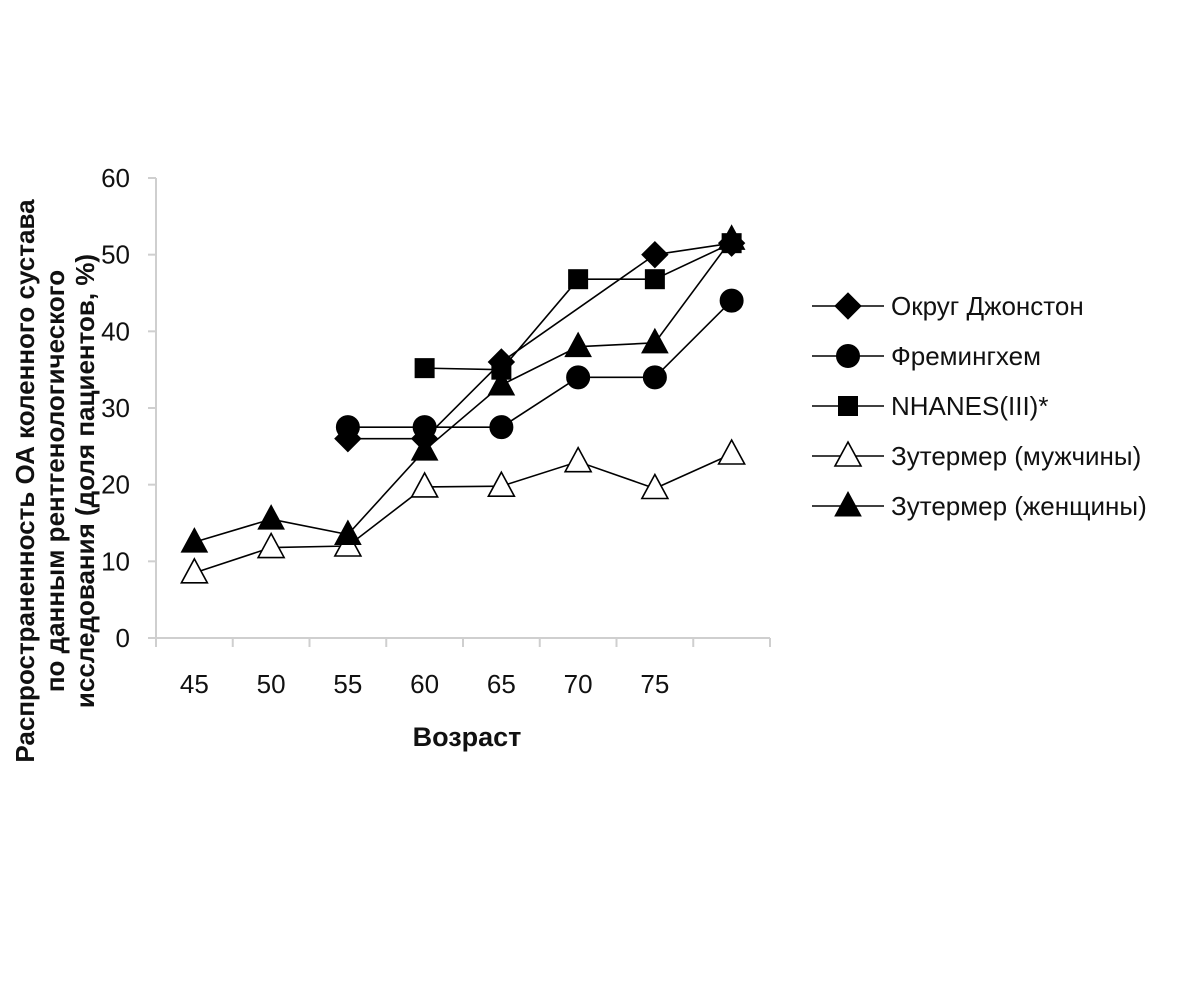 The height and width of the screenshot is (1000, 1200). Describe the element at coordinates (115, 561) in the screenshot. I see `y-tick-label: 10` at that location.